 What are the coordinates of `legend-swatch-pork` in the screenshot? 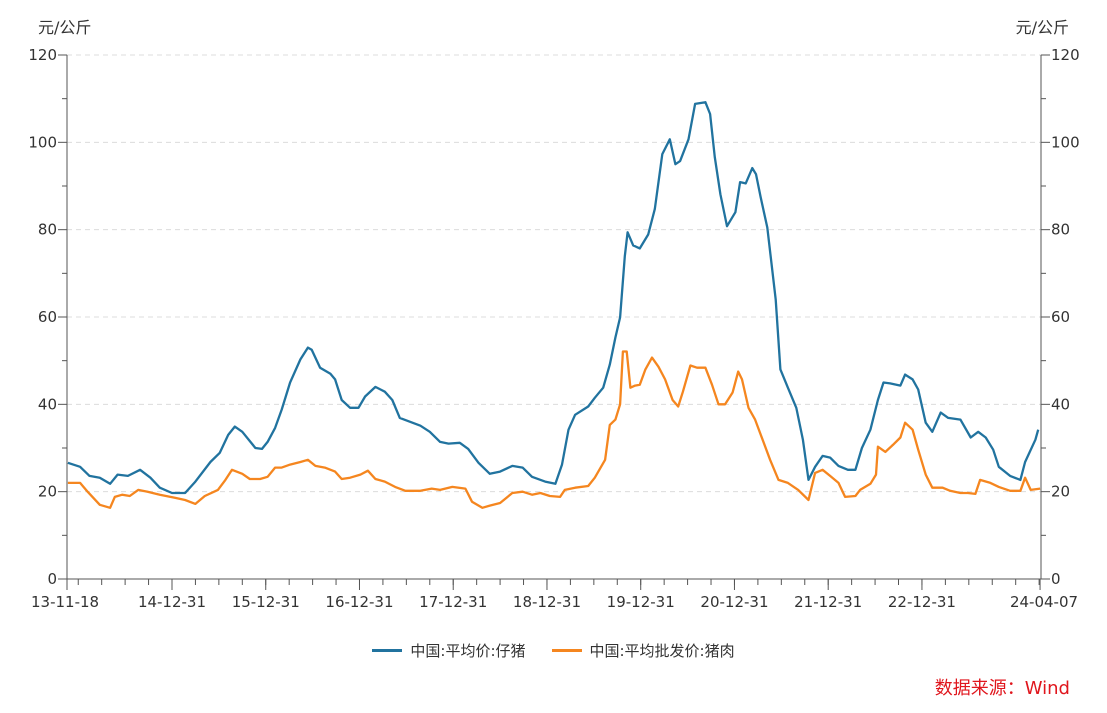 It's located at (566, 650).